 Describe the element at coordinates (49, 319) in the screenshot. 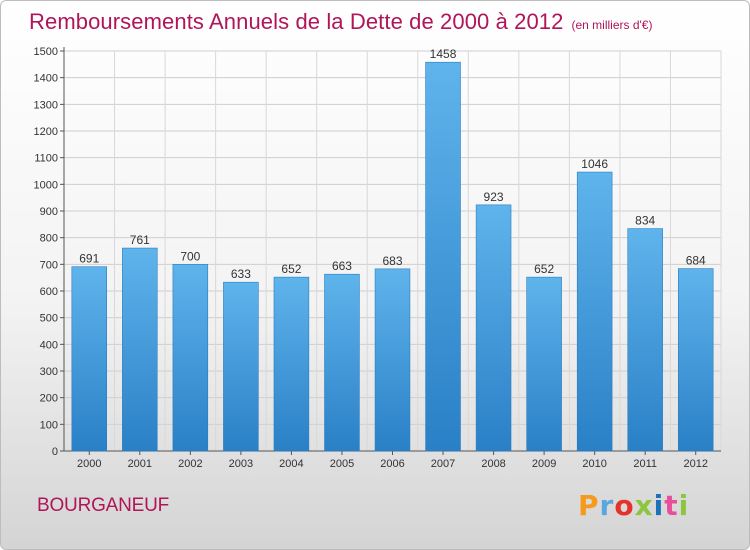

I see `y-tick-label: 500` at that location.